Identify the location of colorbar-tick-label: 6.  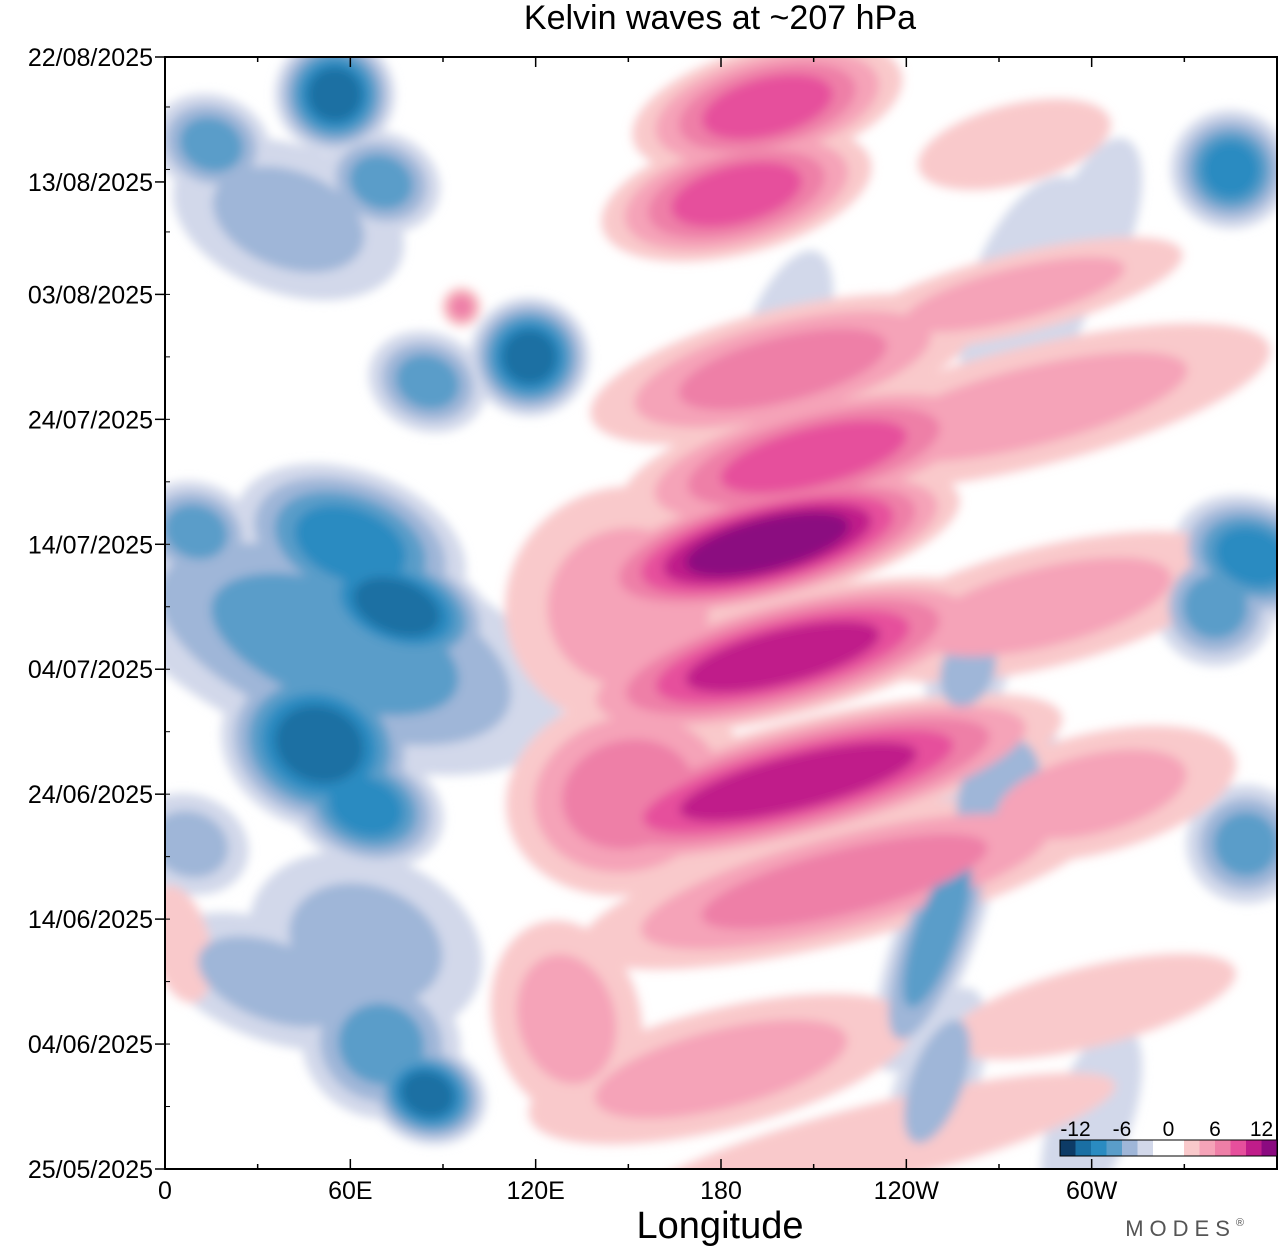
(1215, 1129).